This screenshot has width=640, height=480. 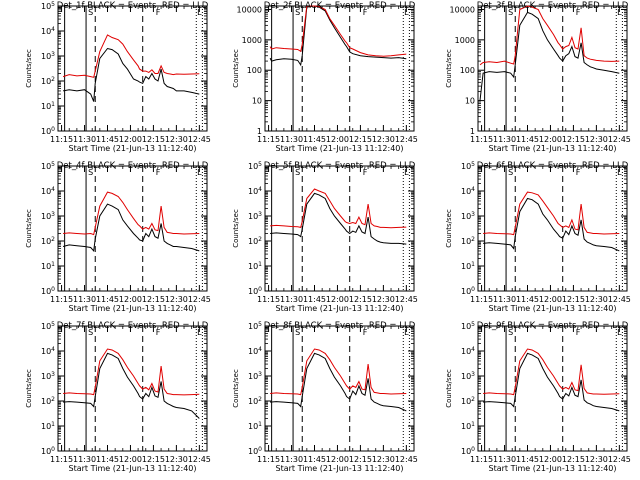 What do you see at coordinates (462, 9) in the screenshot?
I see `y-tick-label: 10000` at bounding box center [462, 9].